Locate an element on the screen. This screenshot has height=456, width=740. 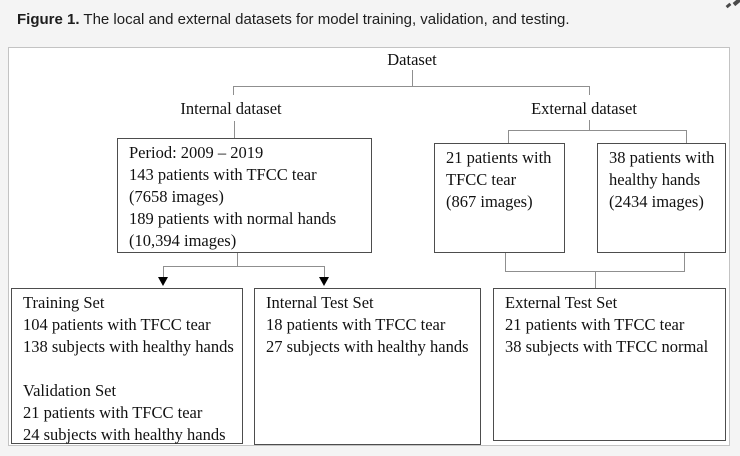
box-text-line: 24 subjects with healthy hands is located at coordinates (124, 434).